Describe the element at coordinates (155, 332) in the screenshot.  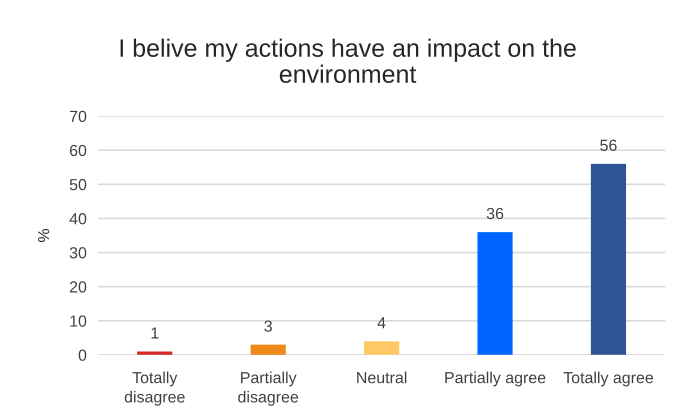
I see `data-label: 1` at that location.